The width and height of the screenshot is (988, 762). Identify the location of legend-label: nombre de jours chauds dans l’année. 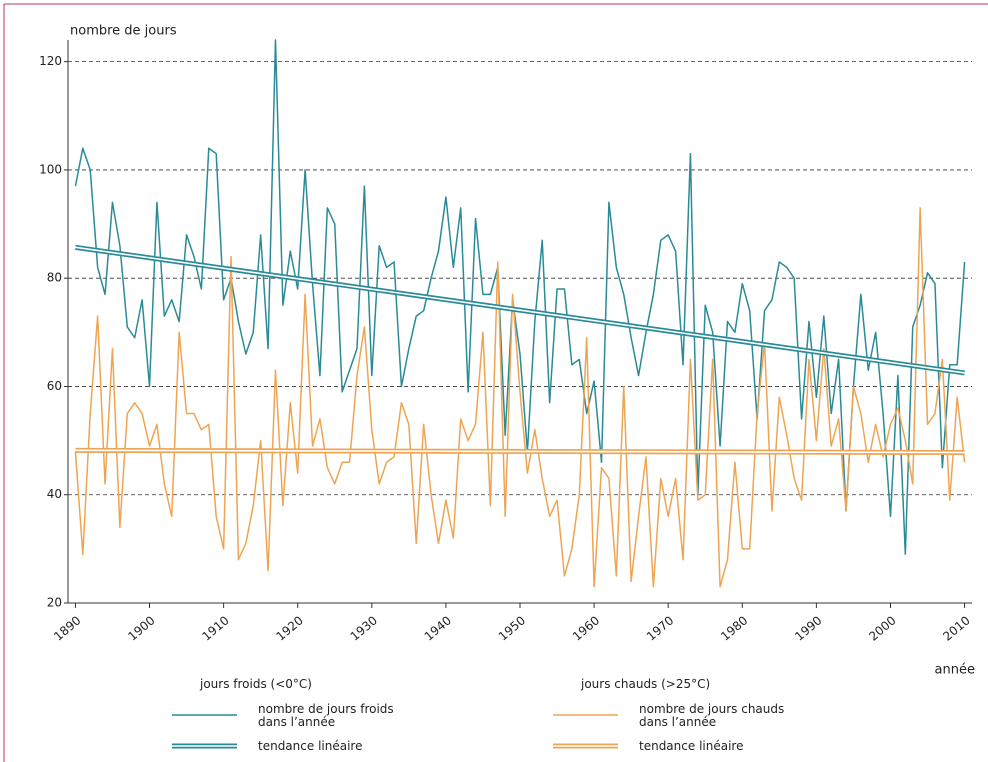
(712, 715).